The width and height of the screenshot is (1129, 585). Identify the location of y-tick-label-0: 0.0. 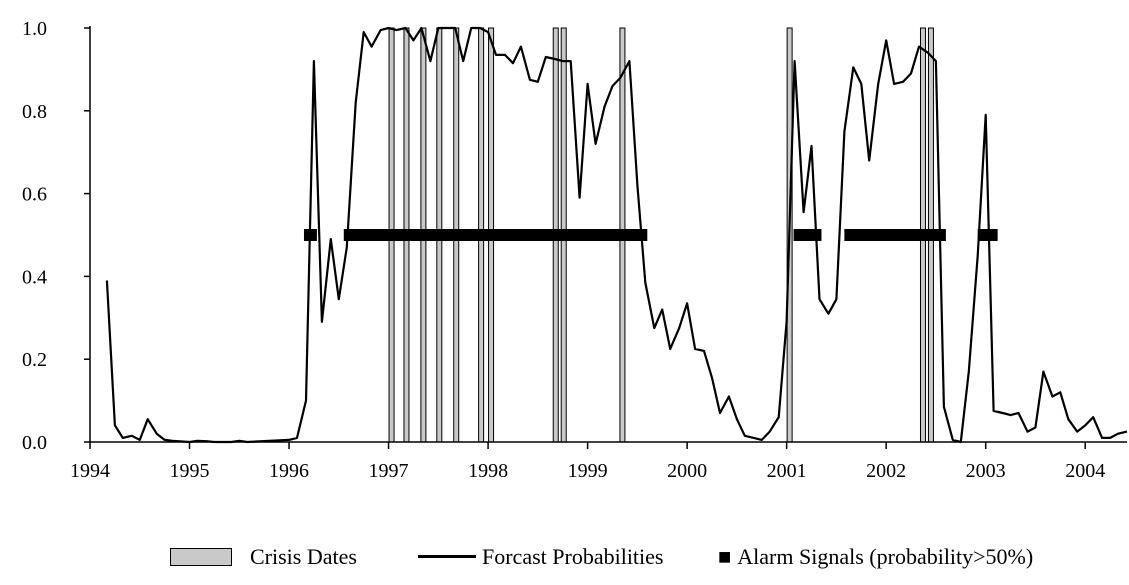
(34, 443).